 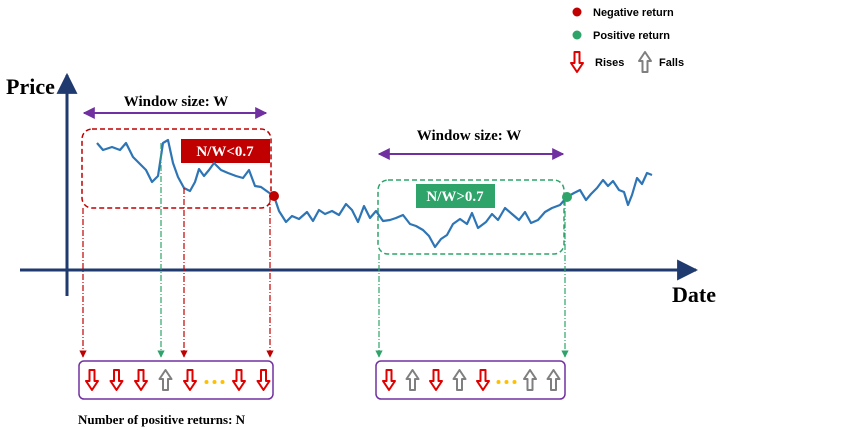 What do you see at coordinates (633, 13) in the screenshot?
I see `legend-negative-label: Negative return` at bounding box center [633, 13].